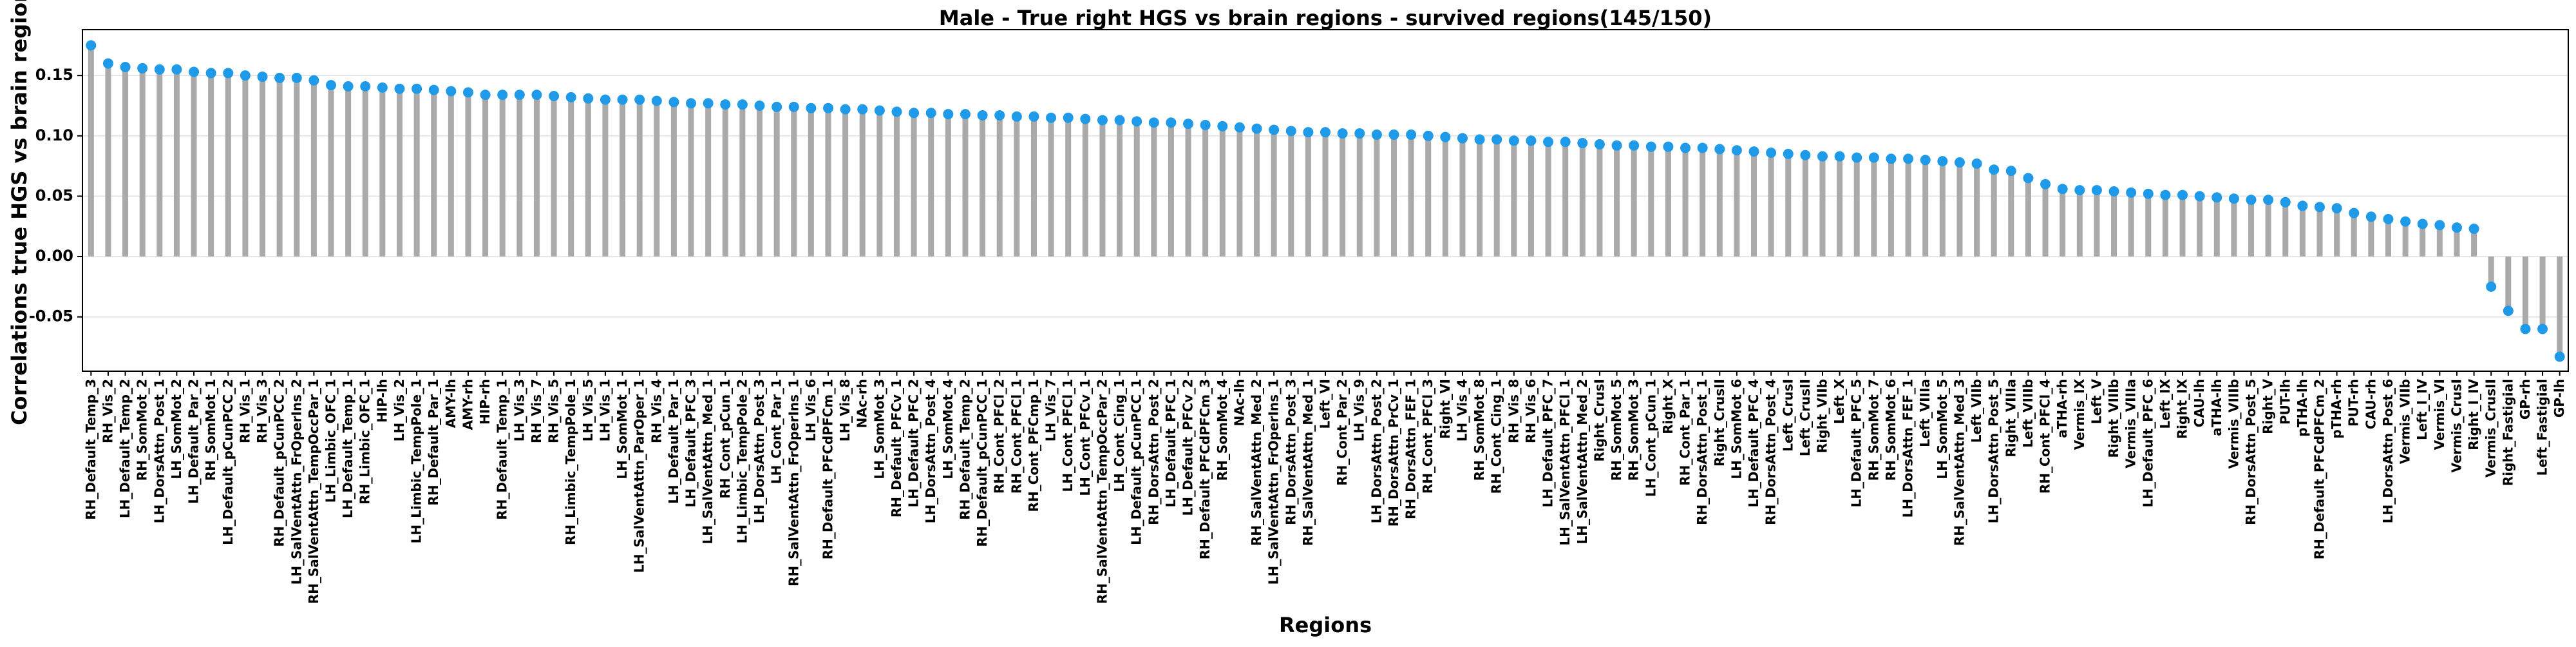 The width and height of the screenshot is (2576, 647). Describe the element at coordinates (2096, 401) in the screenshot. I see `x-tick-label: Left_V` at that location.